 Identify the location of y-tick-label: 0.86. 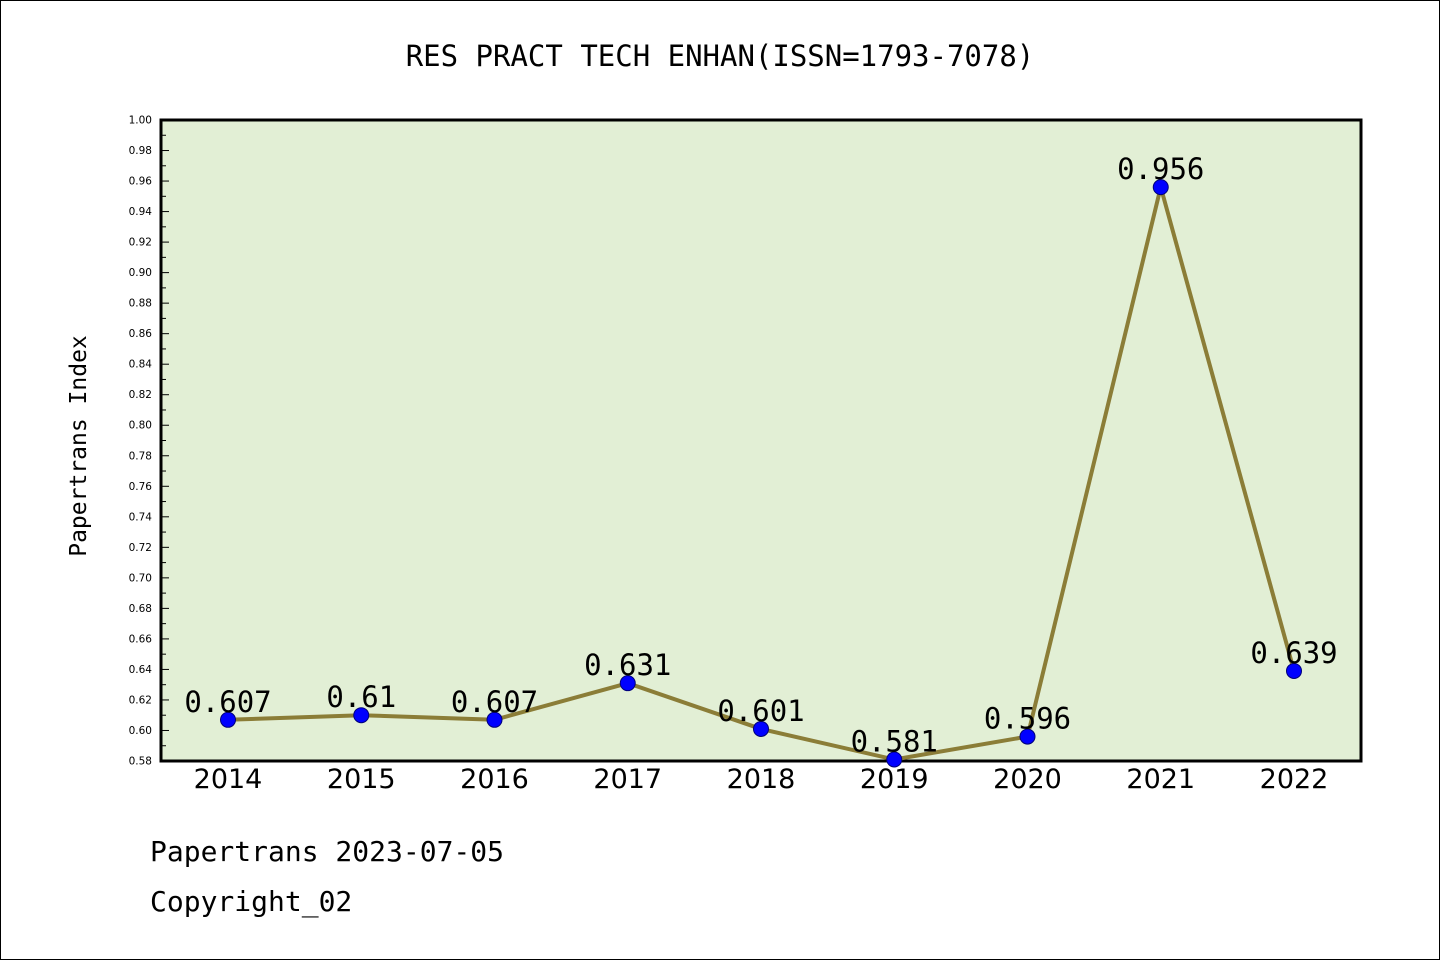
(141, 334).